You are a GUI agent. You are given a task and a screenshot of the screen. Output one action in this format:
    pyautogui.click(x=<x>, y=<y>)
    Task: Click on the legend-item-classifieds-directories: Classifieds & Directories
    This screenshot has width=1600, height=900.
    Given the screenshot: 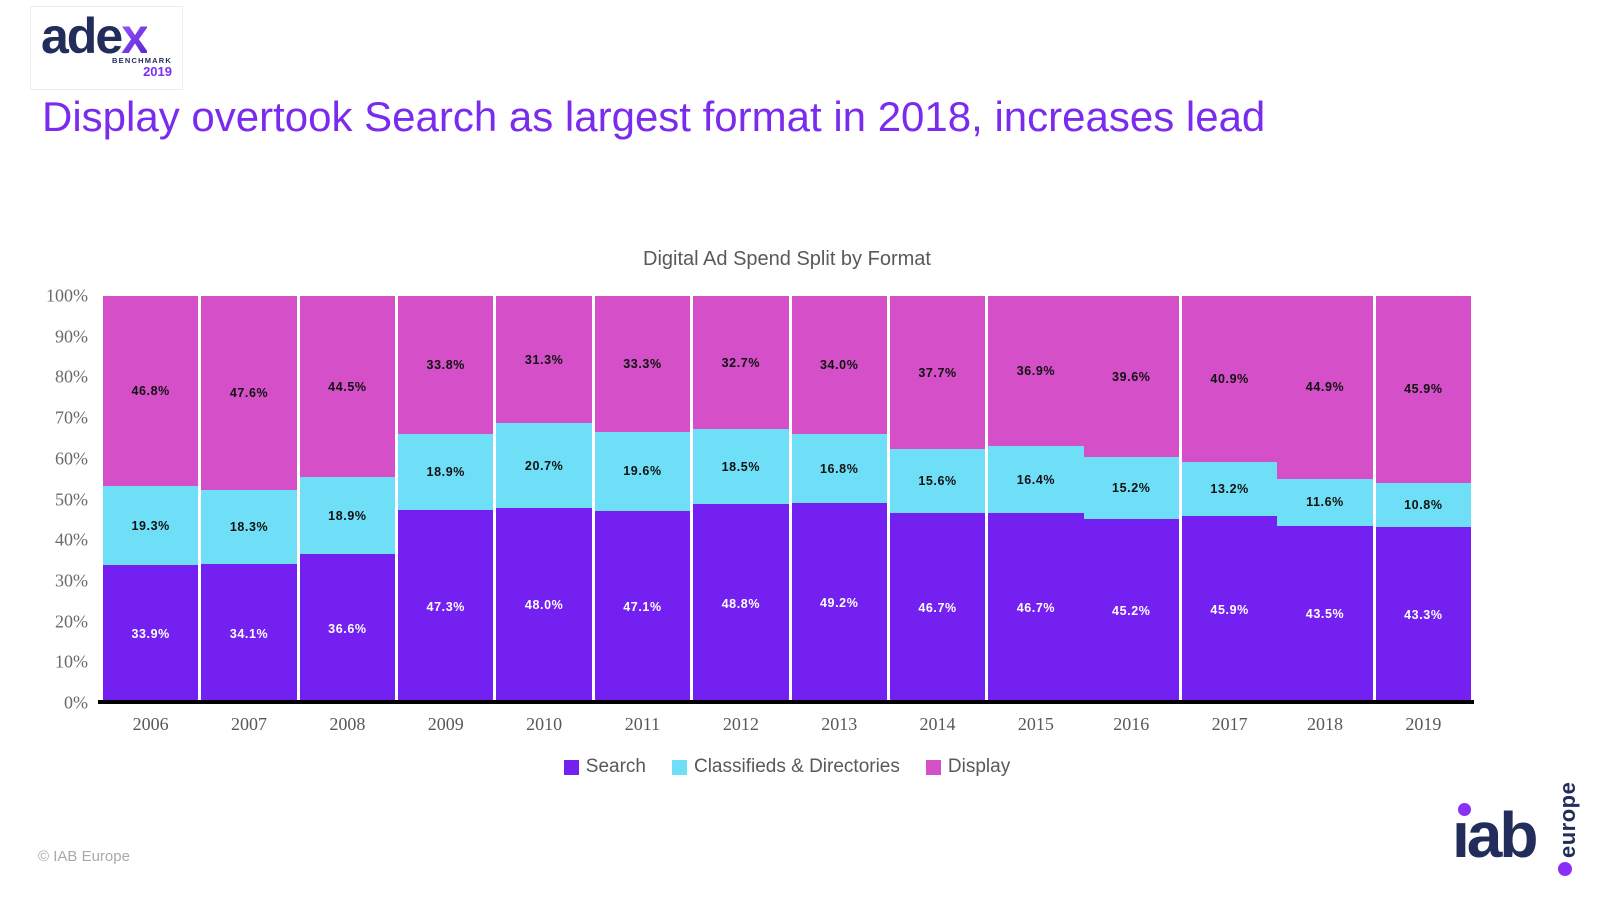 What is the action you would take?
    pyautogui.click(x=785, y=767)
    